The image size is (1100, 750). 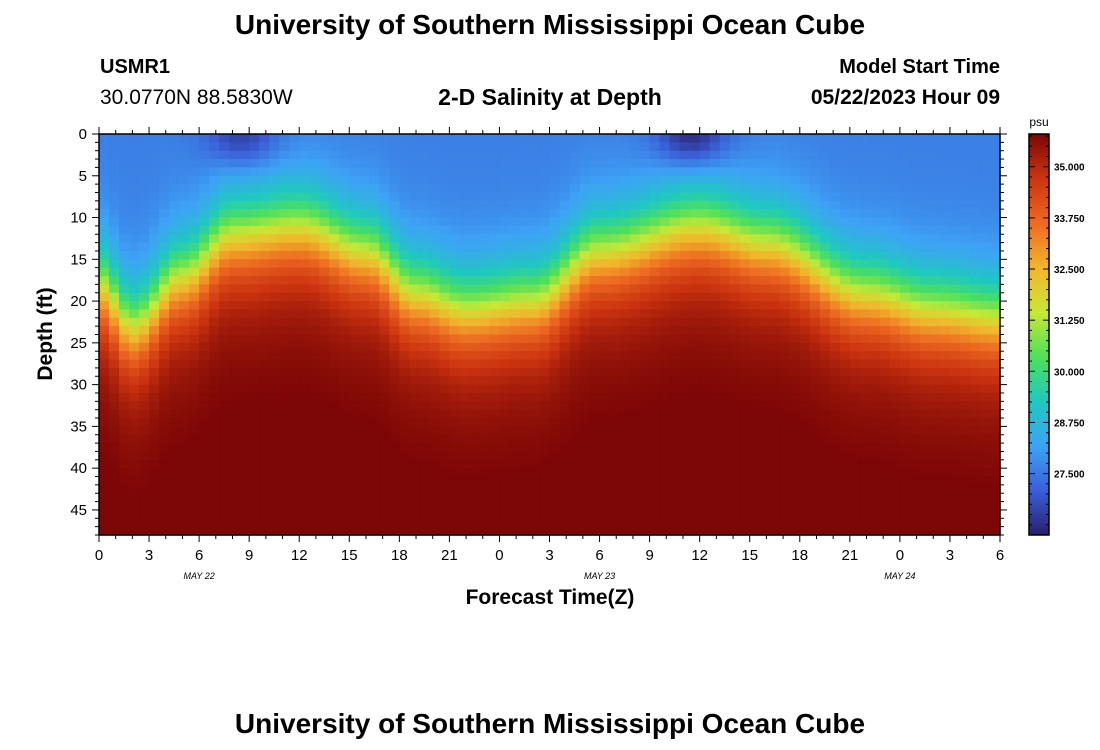 What do you see at coordinates (1069, 270) in the screenshot?
I see `colorbar-tick-label: 32.500` at bounding box center [1069, 270].